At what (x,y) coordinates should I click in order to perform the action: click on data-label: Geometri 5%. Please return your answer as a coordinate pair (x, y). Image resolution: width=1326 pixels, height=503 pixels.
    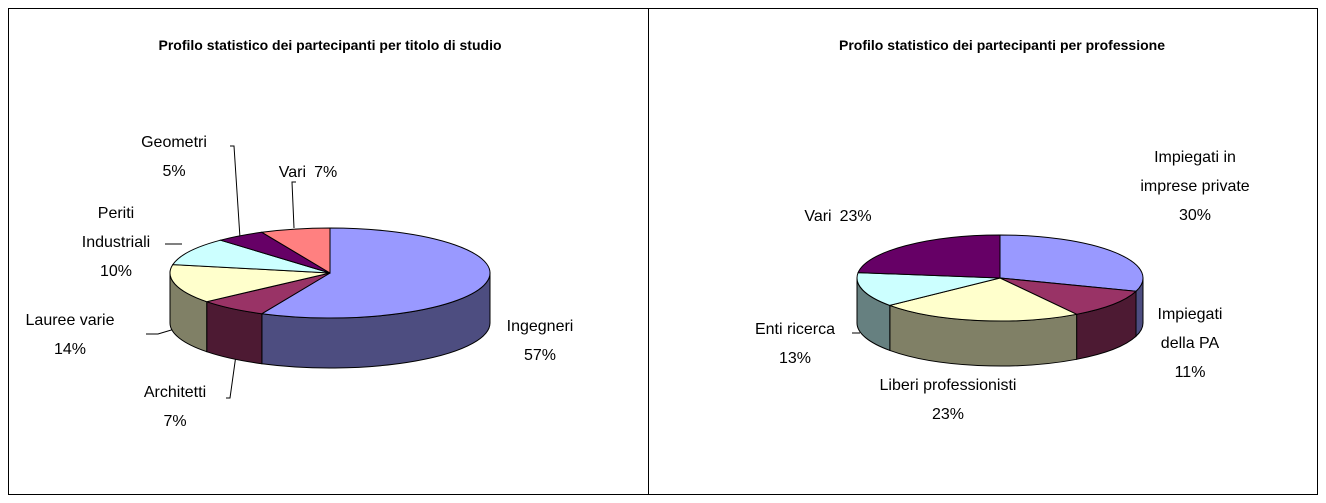
    Looking at the image, I should click on (174, 157).